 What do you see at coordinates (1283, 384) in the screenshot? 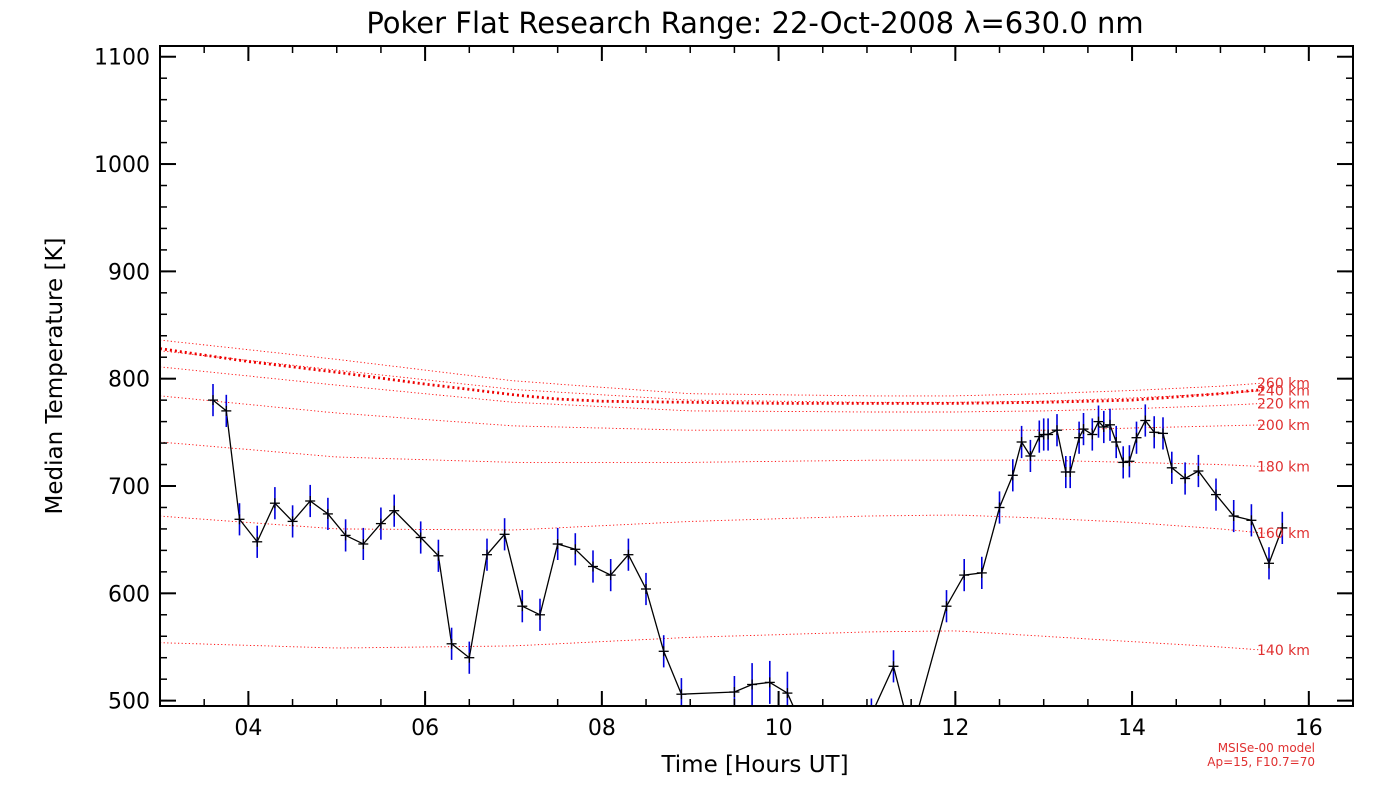
I see `model-curve-label: 260 km` at bounding box center [1283, 384].